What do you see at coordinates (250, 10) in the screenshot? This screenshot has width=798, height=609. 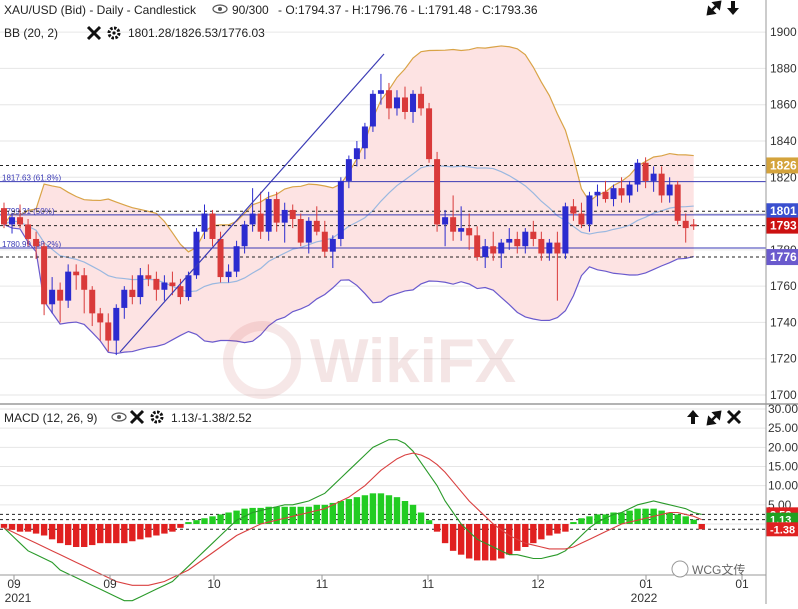 I see `bars-count: 90/300` at bounding box center [250, 10].